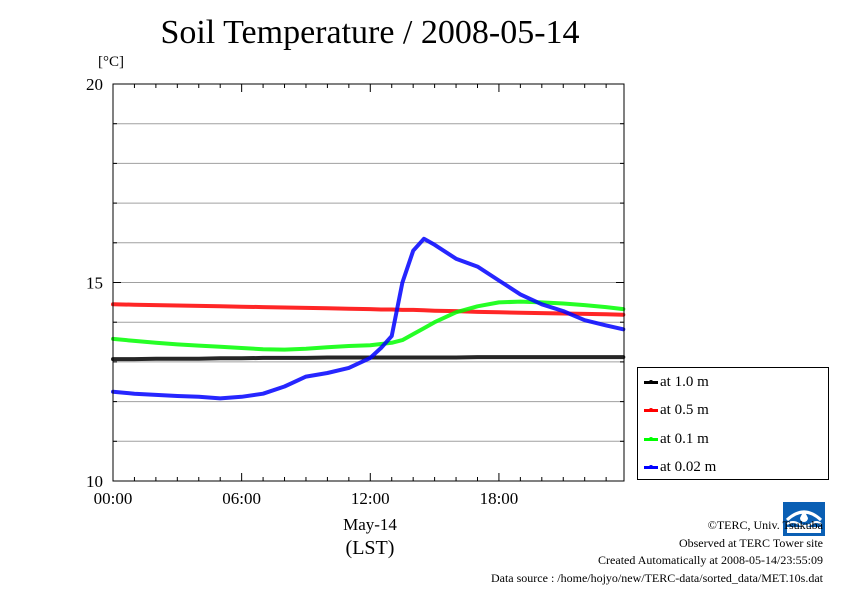 Image resolution: width=842 pixels, height=595 pixels. I want to click on y-tick-label: 15, so click(94, 283).